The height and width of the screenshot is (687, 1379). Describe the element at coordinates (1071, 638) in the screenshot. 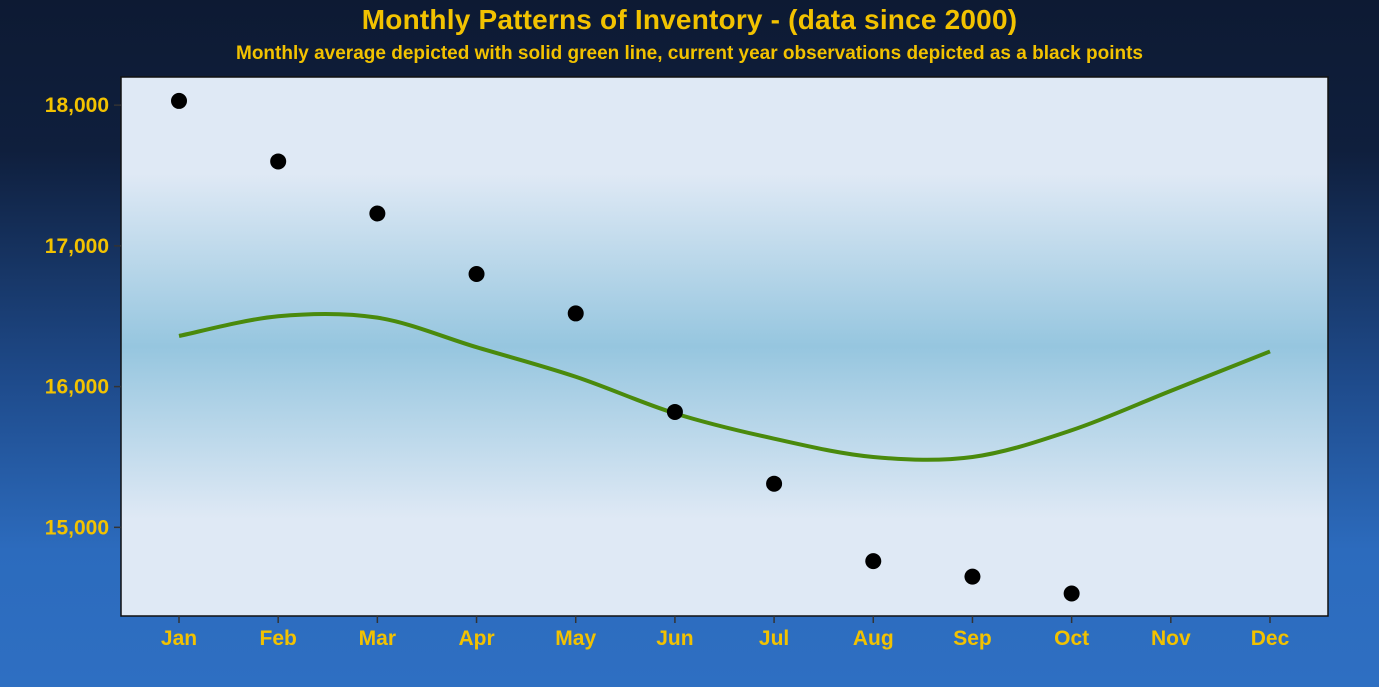

I see `x-tick-label: Oct` at that location.